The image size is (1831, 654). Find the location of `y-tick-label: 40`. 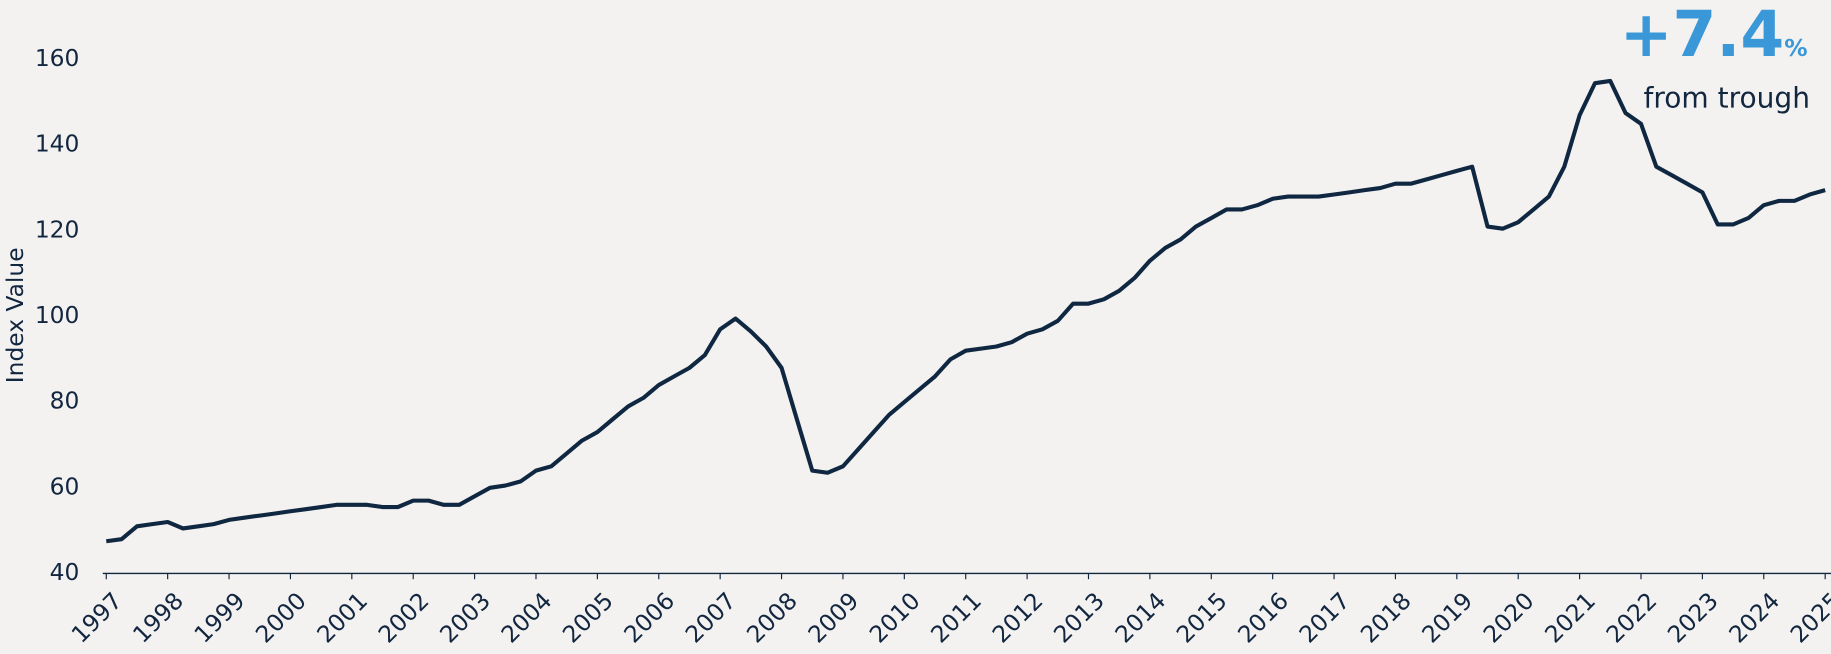

y-tick-label: 40 is located at coordinates (65, 572).